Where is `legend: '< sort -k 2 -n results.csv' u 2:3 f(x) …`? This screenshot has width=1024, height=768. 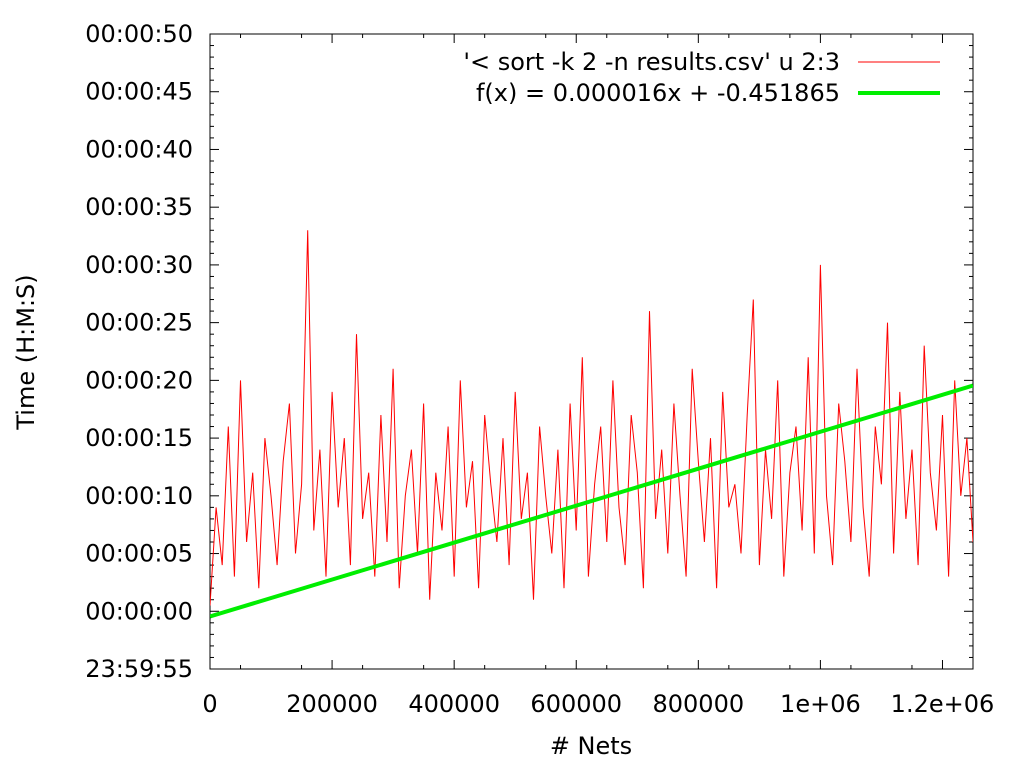 legend: '< sort -k 2 -n results.csv' u 2:3 f(x) … is located at coordinates (701, 77).